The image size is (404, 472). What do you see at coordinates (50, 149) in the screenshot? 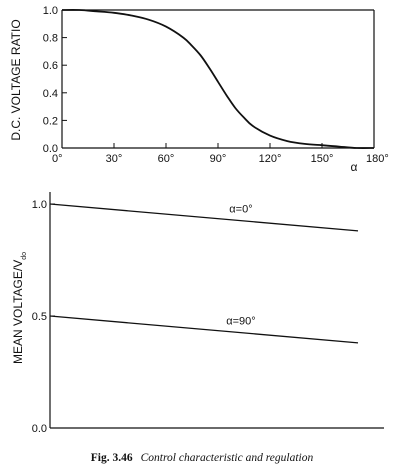
I see `chart1-y-tick-label: 0.0` at bounding box center [50, 149].